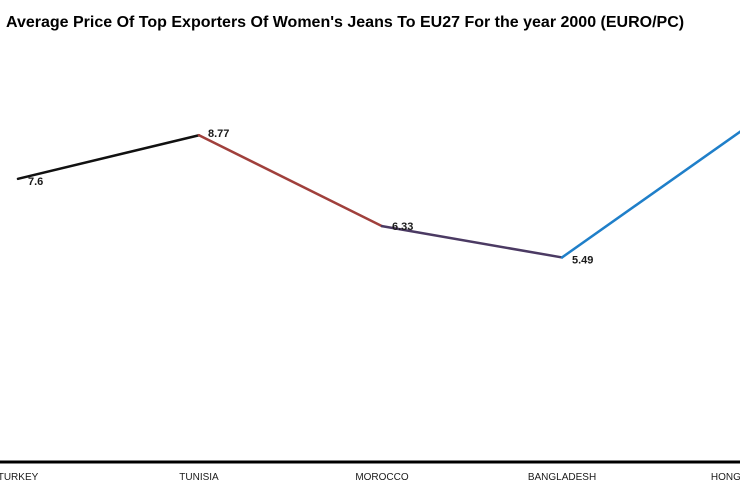  What do you see at coordinates (725, 477) in the screenshot?
I see `x-tick-label: HONG KONG` at bounding box center [725, 477].